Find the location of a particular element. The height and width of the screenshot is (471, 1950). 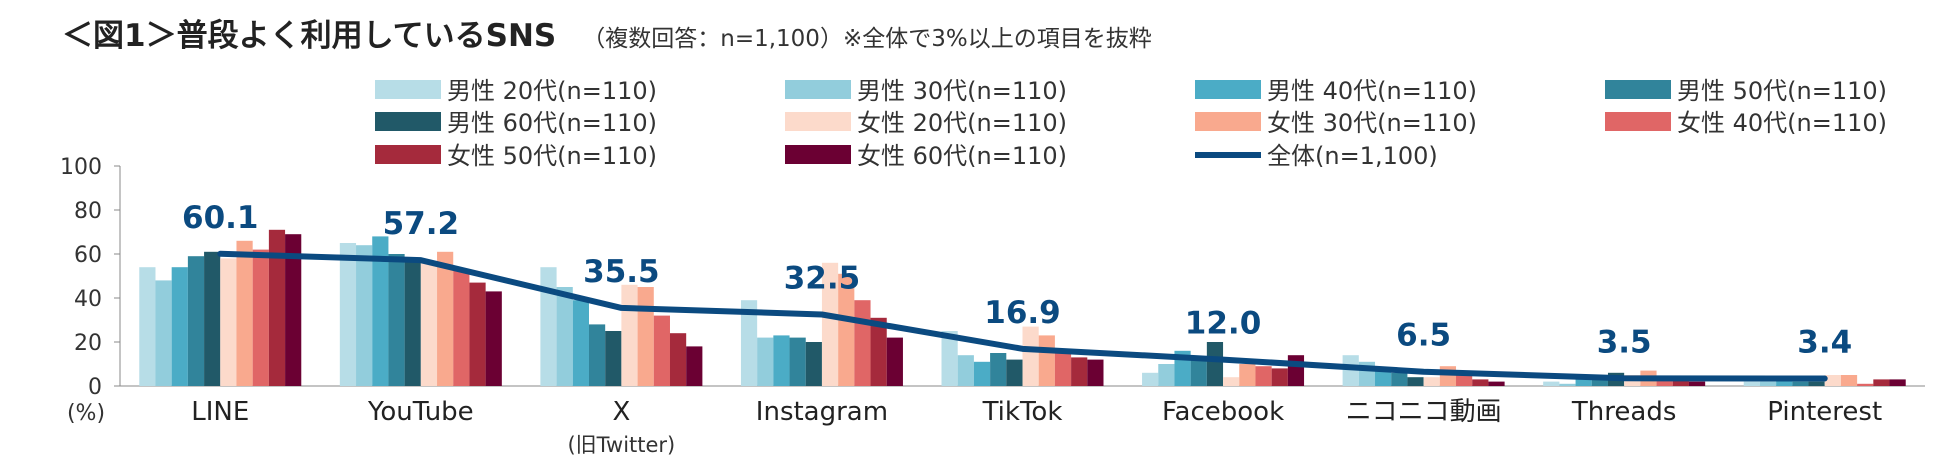

y-tick-label: 40 is located at coordinates (88, 299).